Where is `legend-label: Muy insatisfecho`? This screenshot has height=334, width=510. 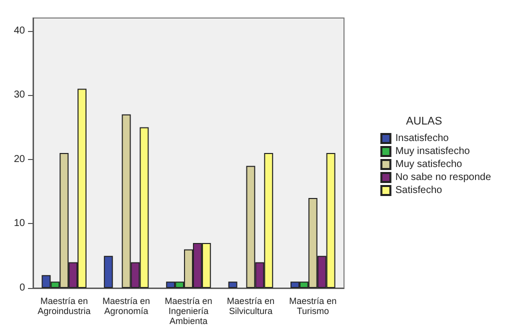 legend-label: Muy insatisfecho is located at coordinates (432, 151).